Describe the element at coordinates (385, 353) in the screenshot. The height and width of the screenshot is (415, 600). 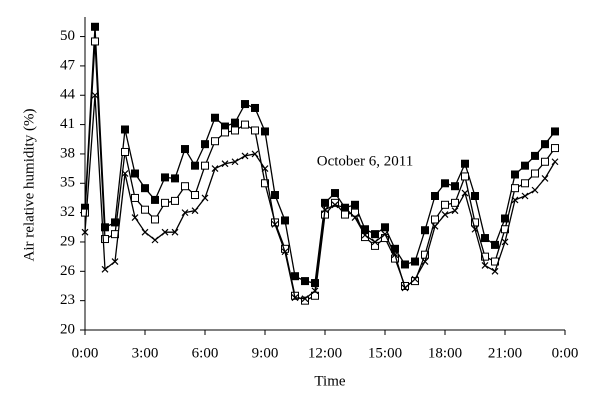
I see `x-tick-label: 15:00` at that location.